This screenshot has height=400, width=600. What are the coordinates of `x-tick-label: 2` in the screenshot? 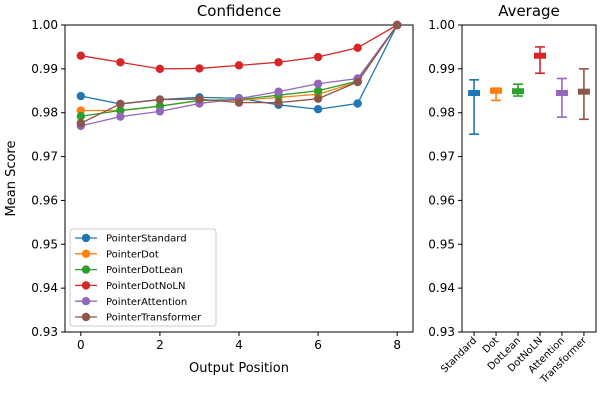 It's located at (160, 345).